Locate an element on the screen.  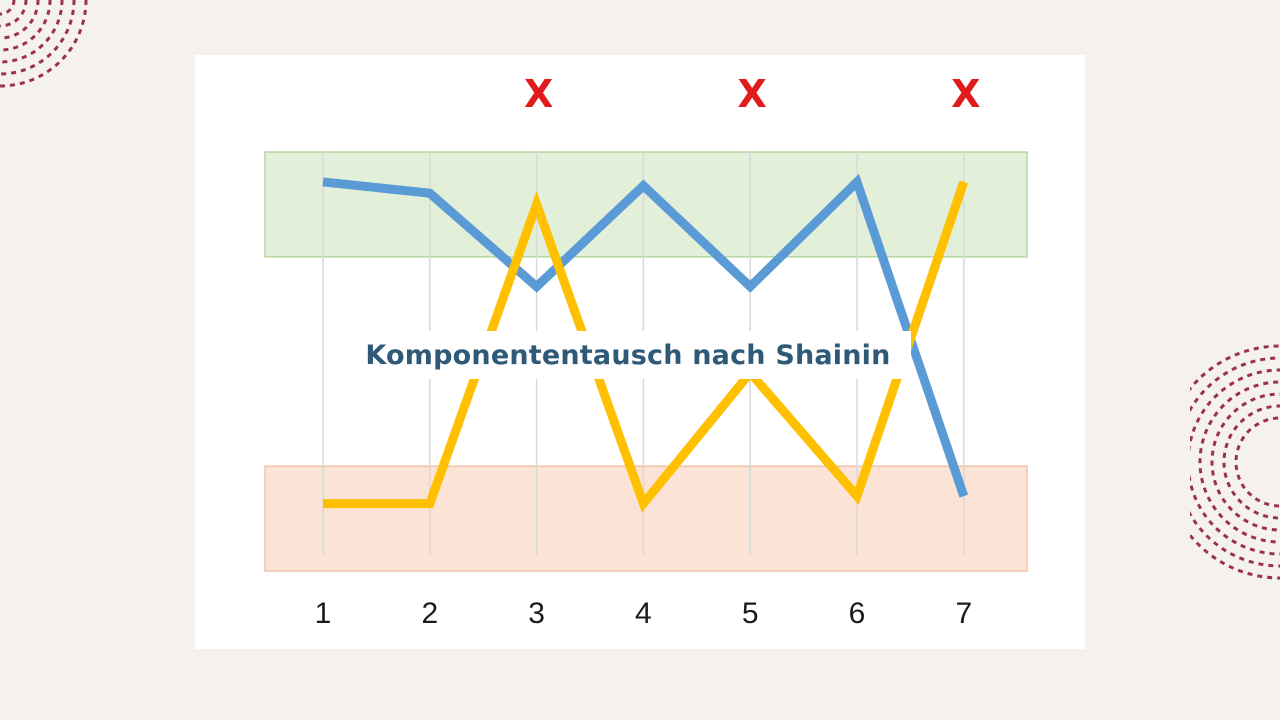
fail-marker-7: X is located at coordinates (965, 94).